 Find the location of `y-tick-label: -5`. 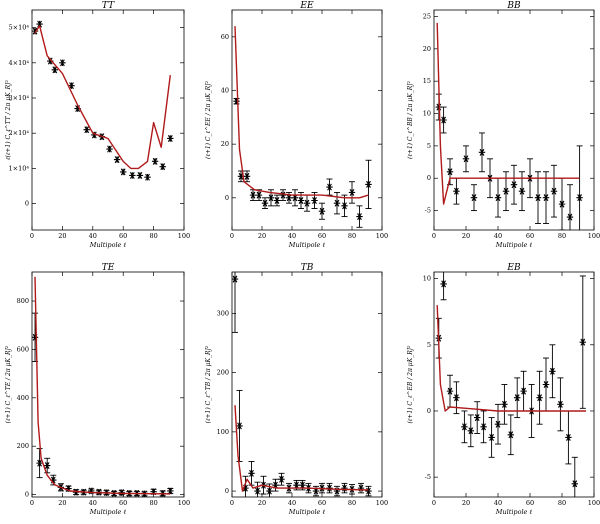

y-tick-label: -5 is located at coordinates (428, 211).